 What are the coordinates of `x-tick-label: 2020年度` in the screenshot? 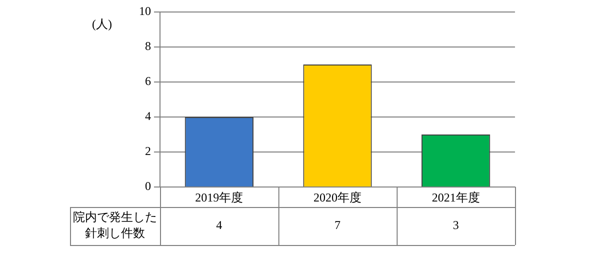 It's located at (338, 197).